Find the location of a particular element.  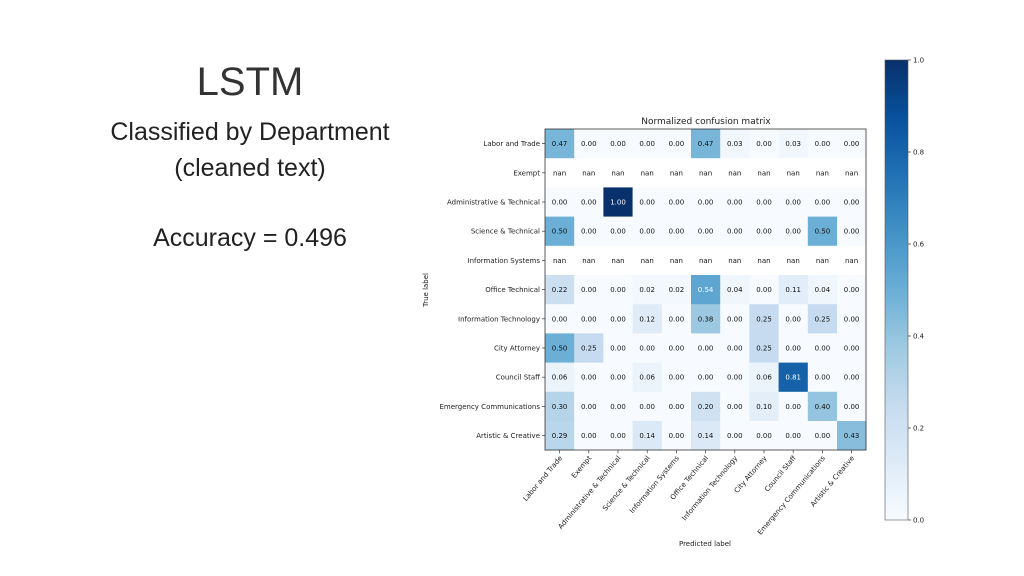

colorbar-tick-label: 0.8 is located at coordinates (918, 153).